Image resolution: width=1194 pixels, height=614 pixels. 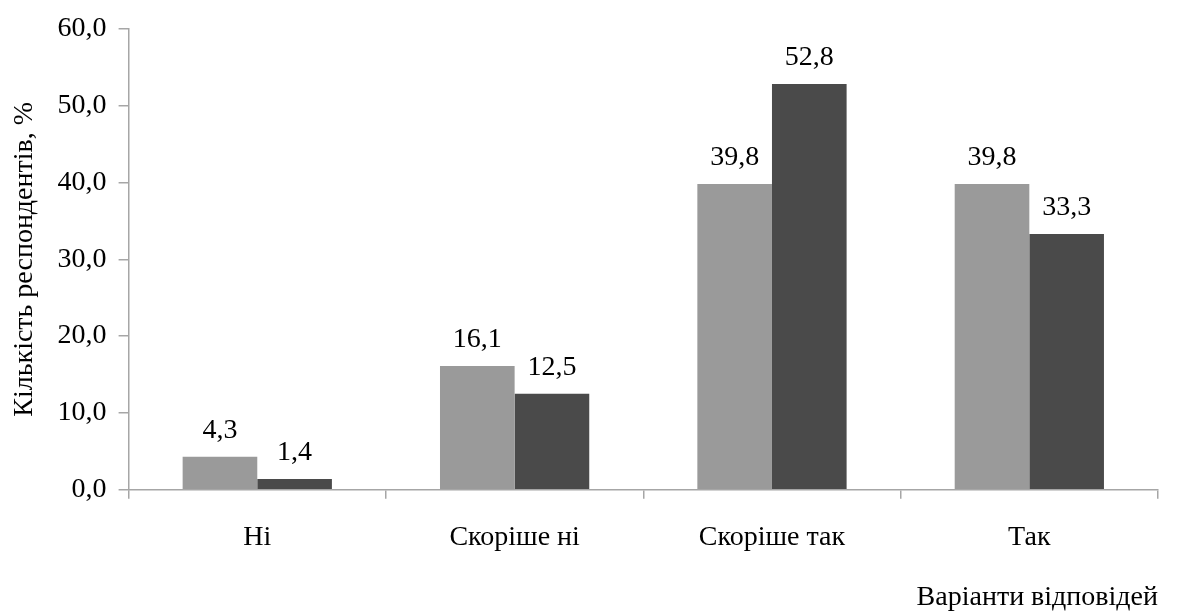 I want to click on y-tick-label: 10,0, so click(x=82, y=411).